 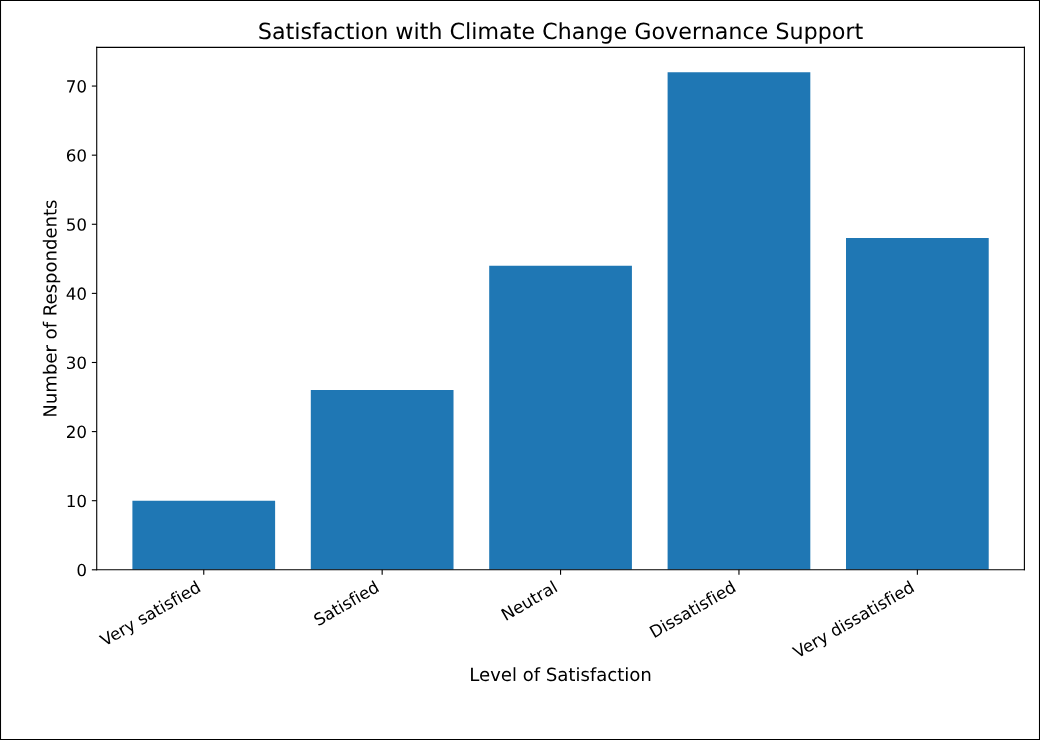 I want to click on y-tick-label: 50, so click(x=76, y=224).